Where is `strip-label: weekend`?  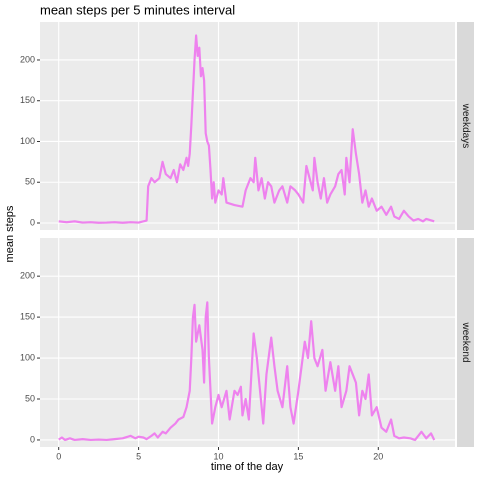 strip-label: weekend is located at coordinates (465, 341).